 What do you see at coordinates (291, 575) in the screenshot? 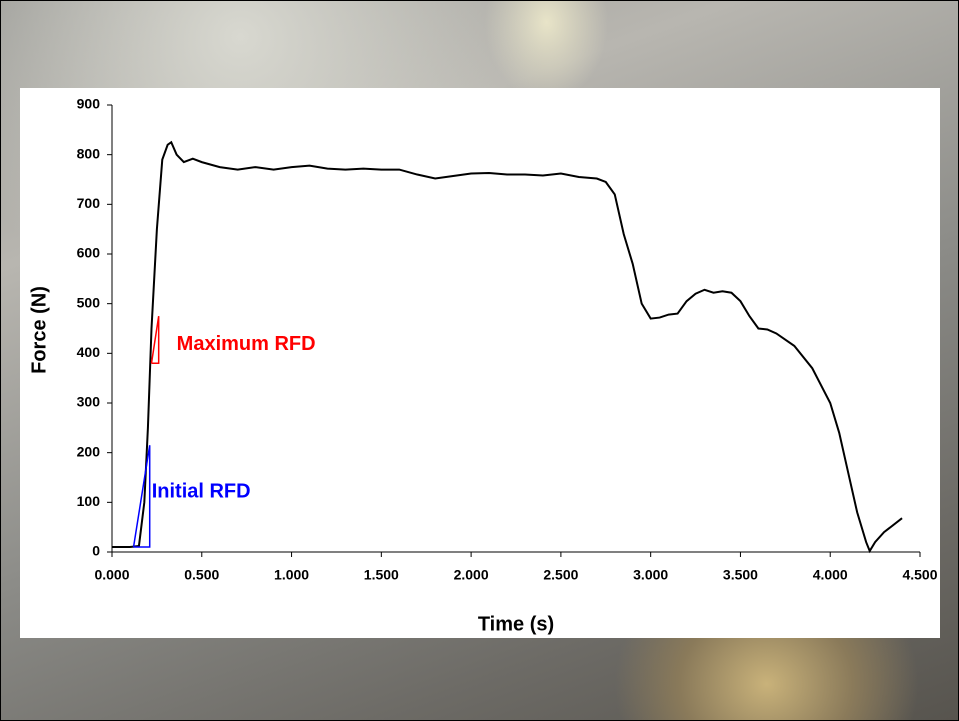
I see `x-tick-label: 1.000` at bounding box center [291, 575].